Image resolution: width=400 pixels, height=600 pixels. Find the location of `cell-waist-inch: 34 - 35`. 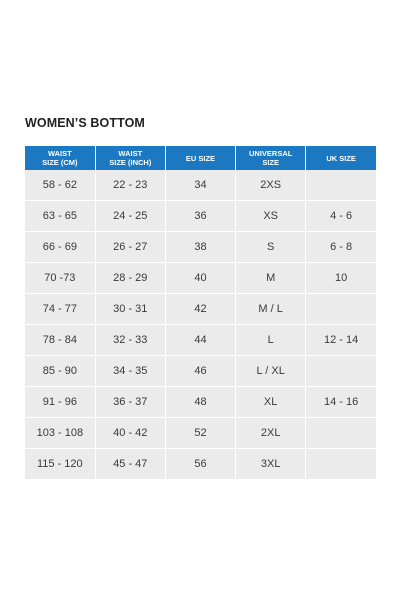

cell-waist-inch: 34 - 35 is located at coordinates (130, 371).